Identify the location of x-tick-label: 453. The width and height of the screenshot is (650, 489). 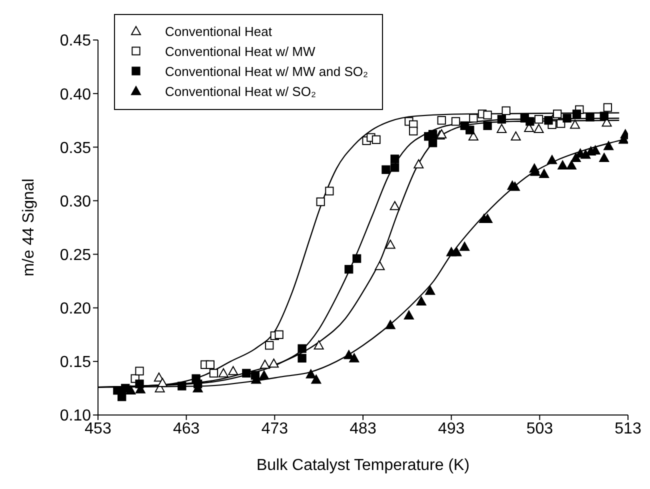
(98, 429).